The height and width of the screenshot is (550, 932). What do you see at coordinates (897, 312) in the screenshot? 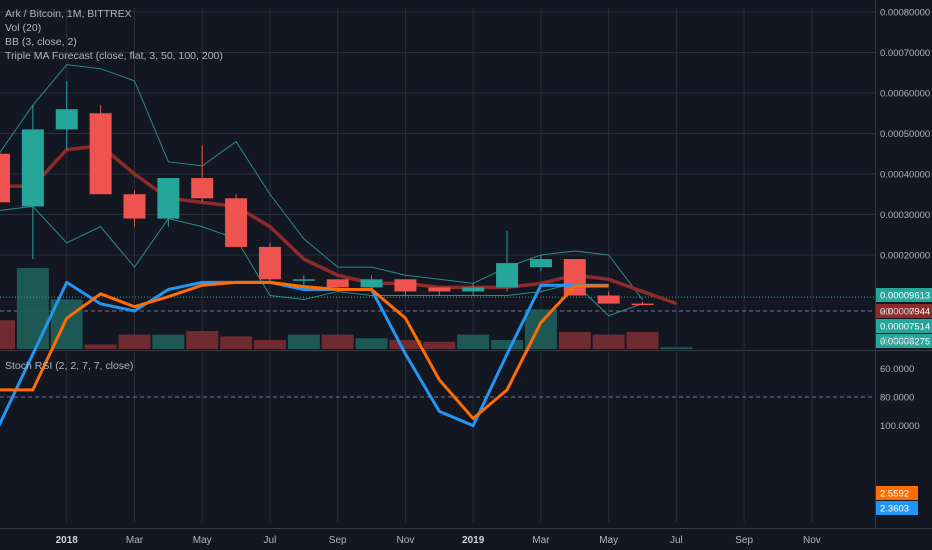
I see `stoch-tick-label: 20.0000` at bounding box center [897, 312].